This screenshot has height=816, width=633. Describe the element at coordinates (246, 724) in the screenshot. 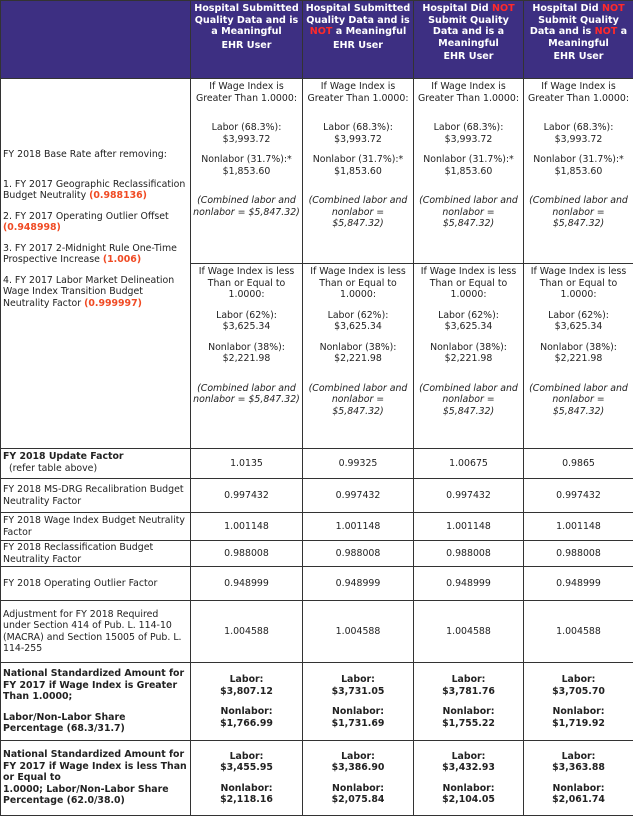

I see `nonlabor-value: $1,766.99` at that location.